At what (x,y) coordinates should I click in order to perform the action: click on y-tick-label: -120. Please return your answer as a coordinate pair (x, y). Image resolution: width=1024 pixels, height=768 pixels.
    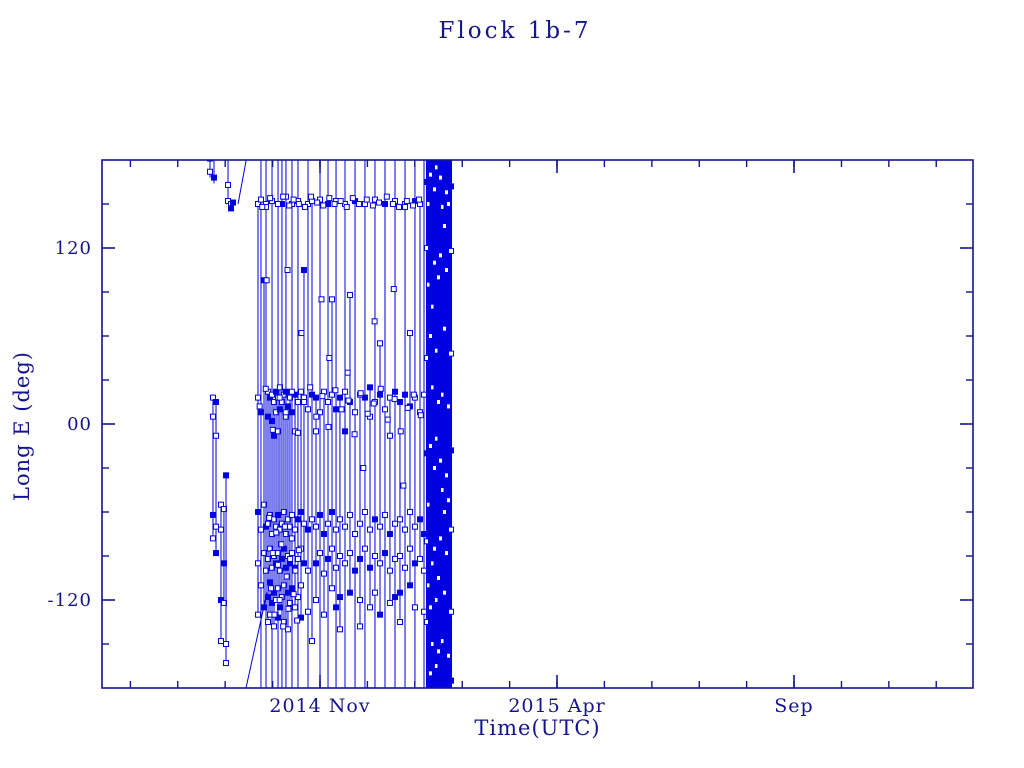
    Looking at the image, I should click on (70, 600).